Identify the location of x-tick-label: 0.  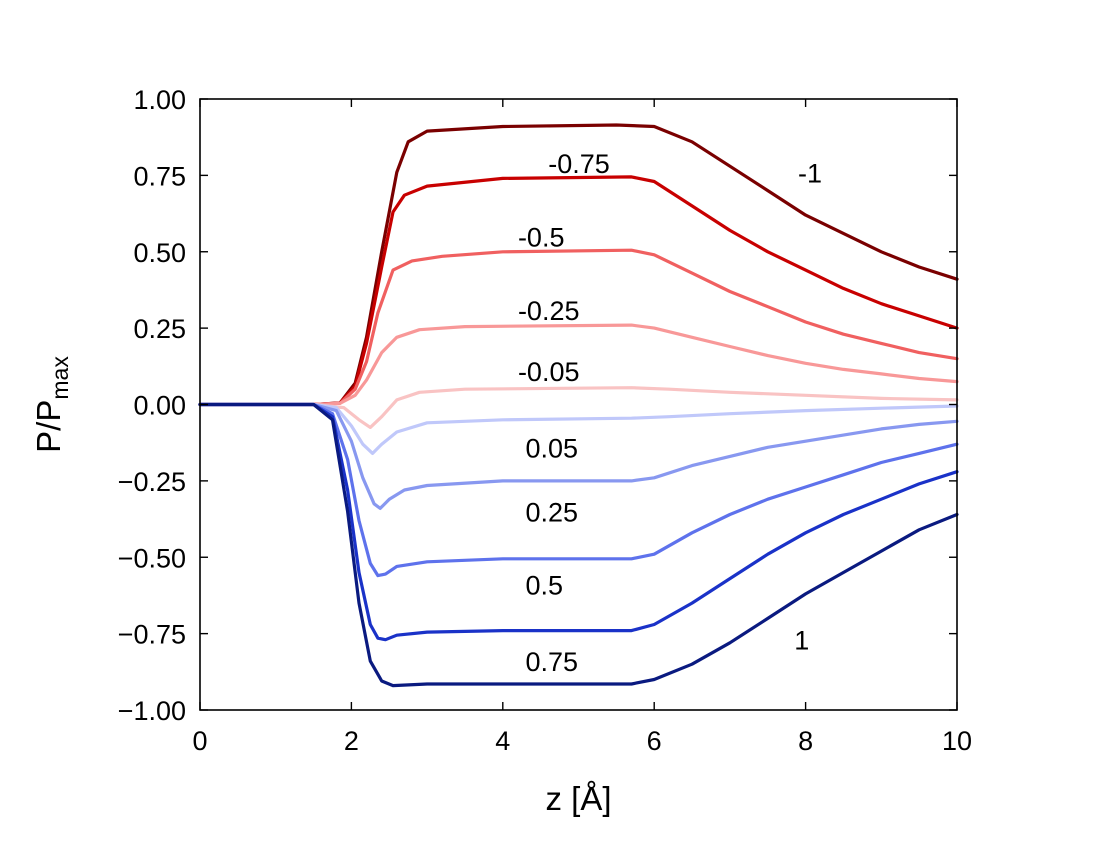
(199, 741).